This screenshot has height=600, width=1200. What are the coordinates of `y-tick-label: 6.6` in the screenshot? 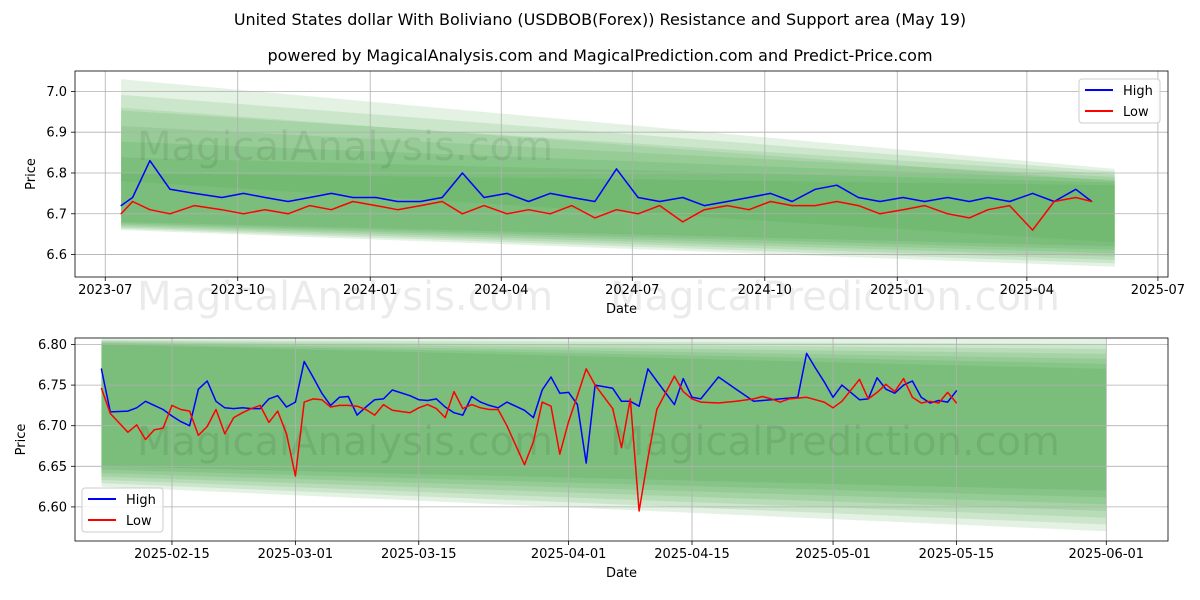 It's located at (56, 255).